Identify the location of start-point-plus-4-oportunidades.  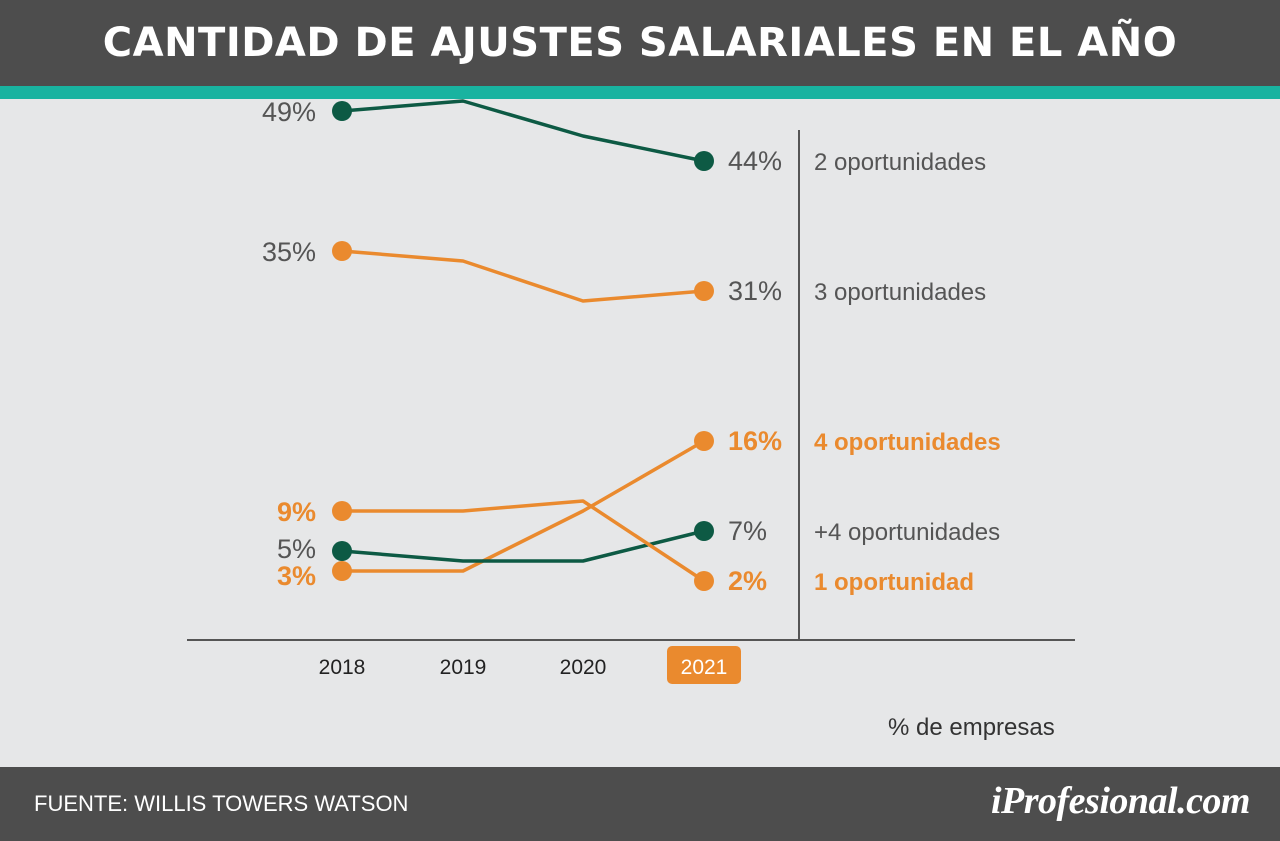
(342, 551).